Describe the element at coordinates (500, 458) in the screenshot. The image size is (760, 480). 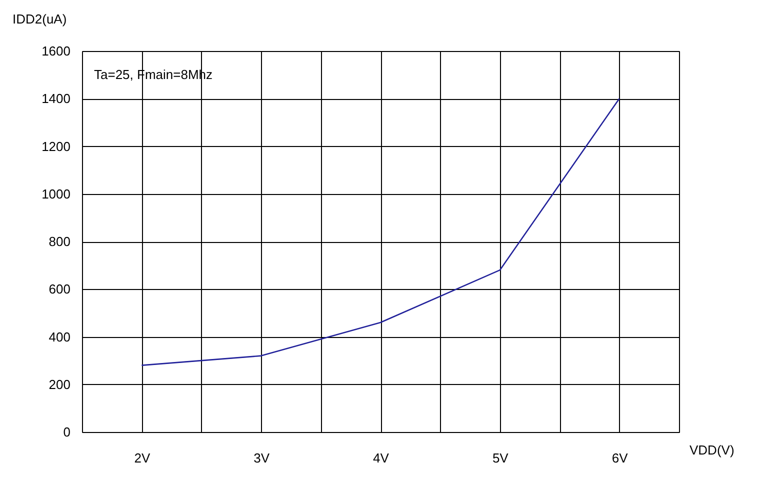
I see `x-tick-label: 5V` at that location.